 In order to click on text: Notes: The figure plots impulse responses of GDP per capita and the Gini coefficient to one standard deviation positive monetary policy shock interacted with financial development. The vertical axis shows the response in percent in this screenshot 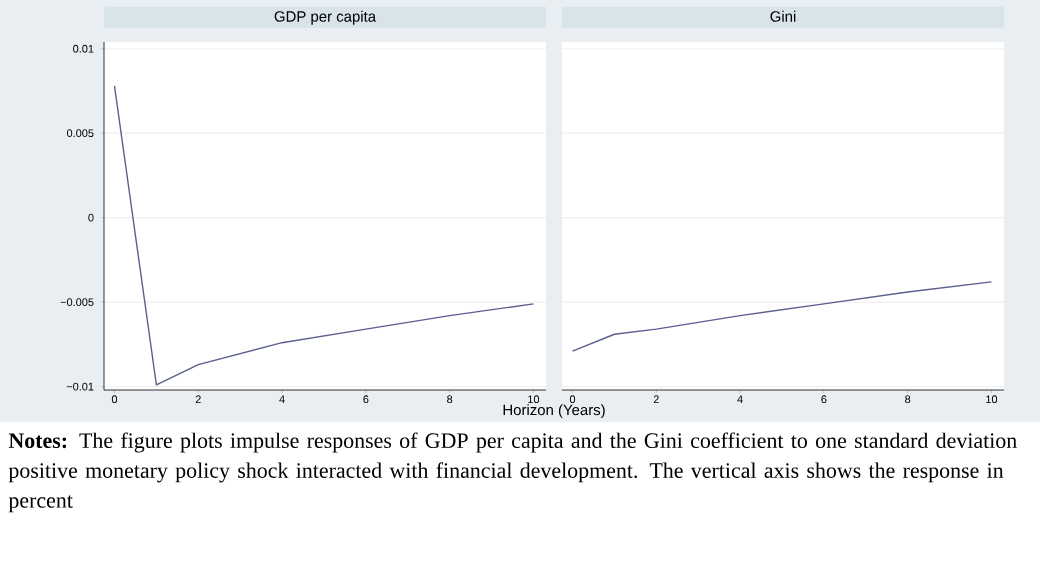, I will do `click(512, 472)`.